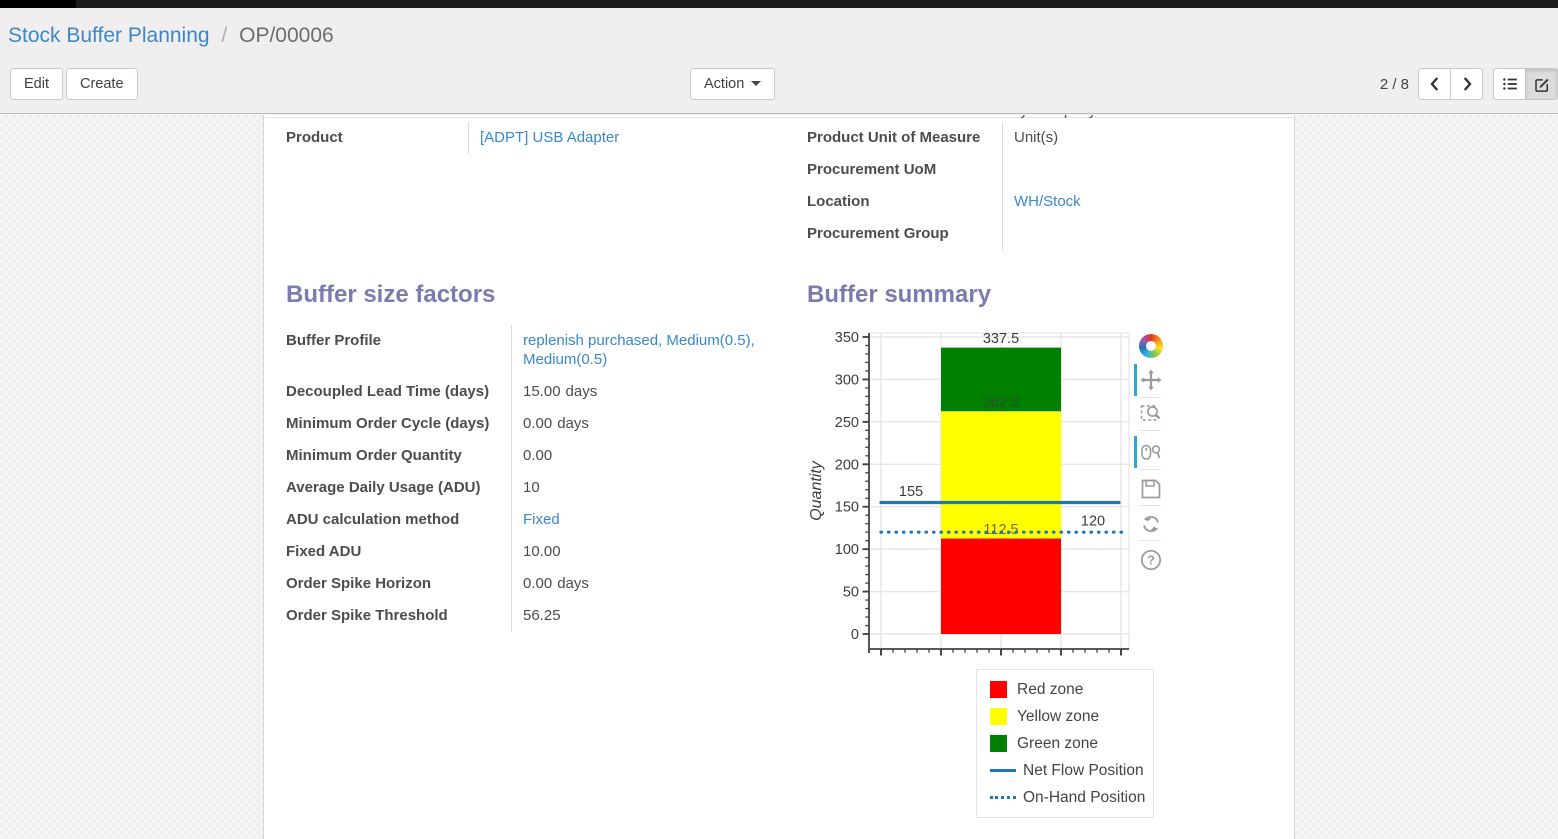 Image resolution: width=1558 pixels, height=839 pixels. I want to click on bokeh-logo-icon, so click(1151, 346).